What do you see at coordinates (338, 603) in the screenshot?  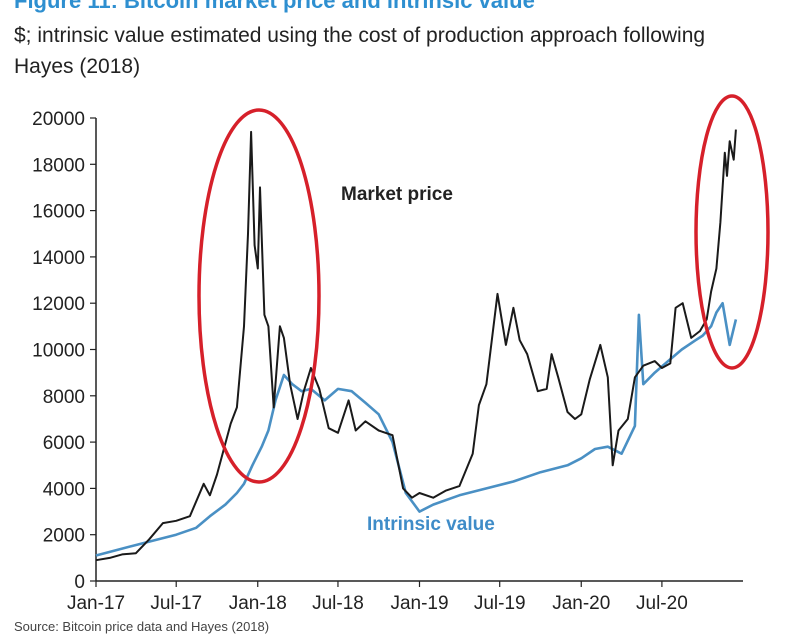 I see `x-tick-label: Jul-18` at bounding box center [338, 603].